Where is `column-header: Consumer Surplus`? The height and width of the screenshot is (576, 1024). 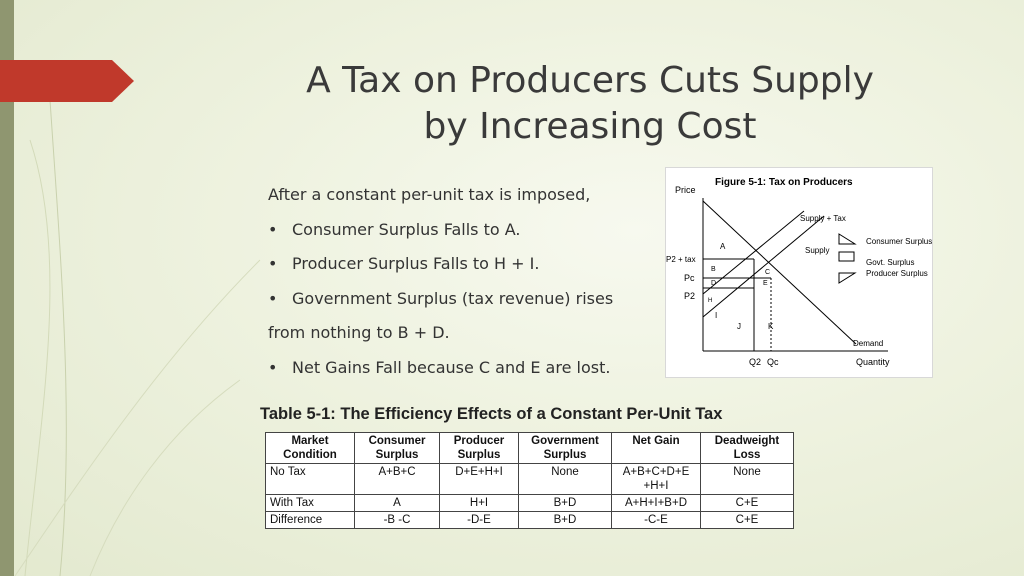 column-header: Consumer Surplus is located at coordinates (397, 448).